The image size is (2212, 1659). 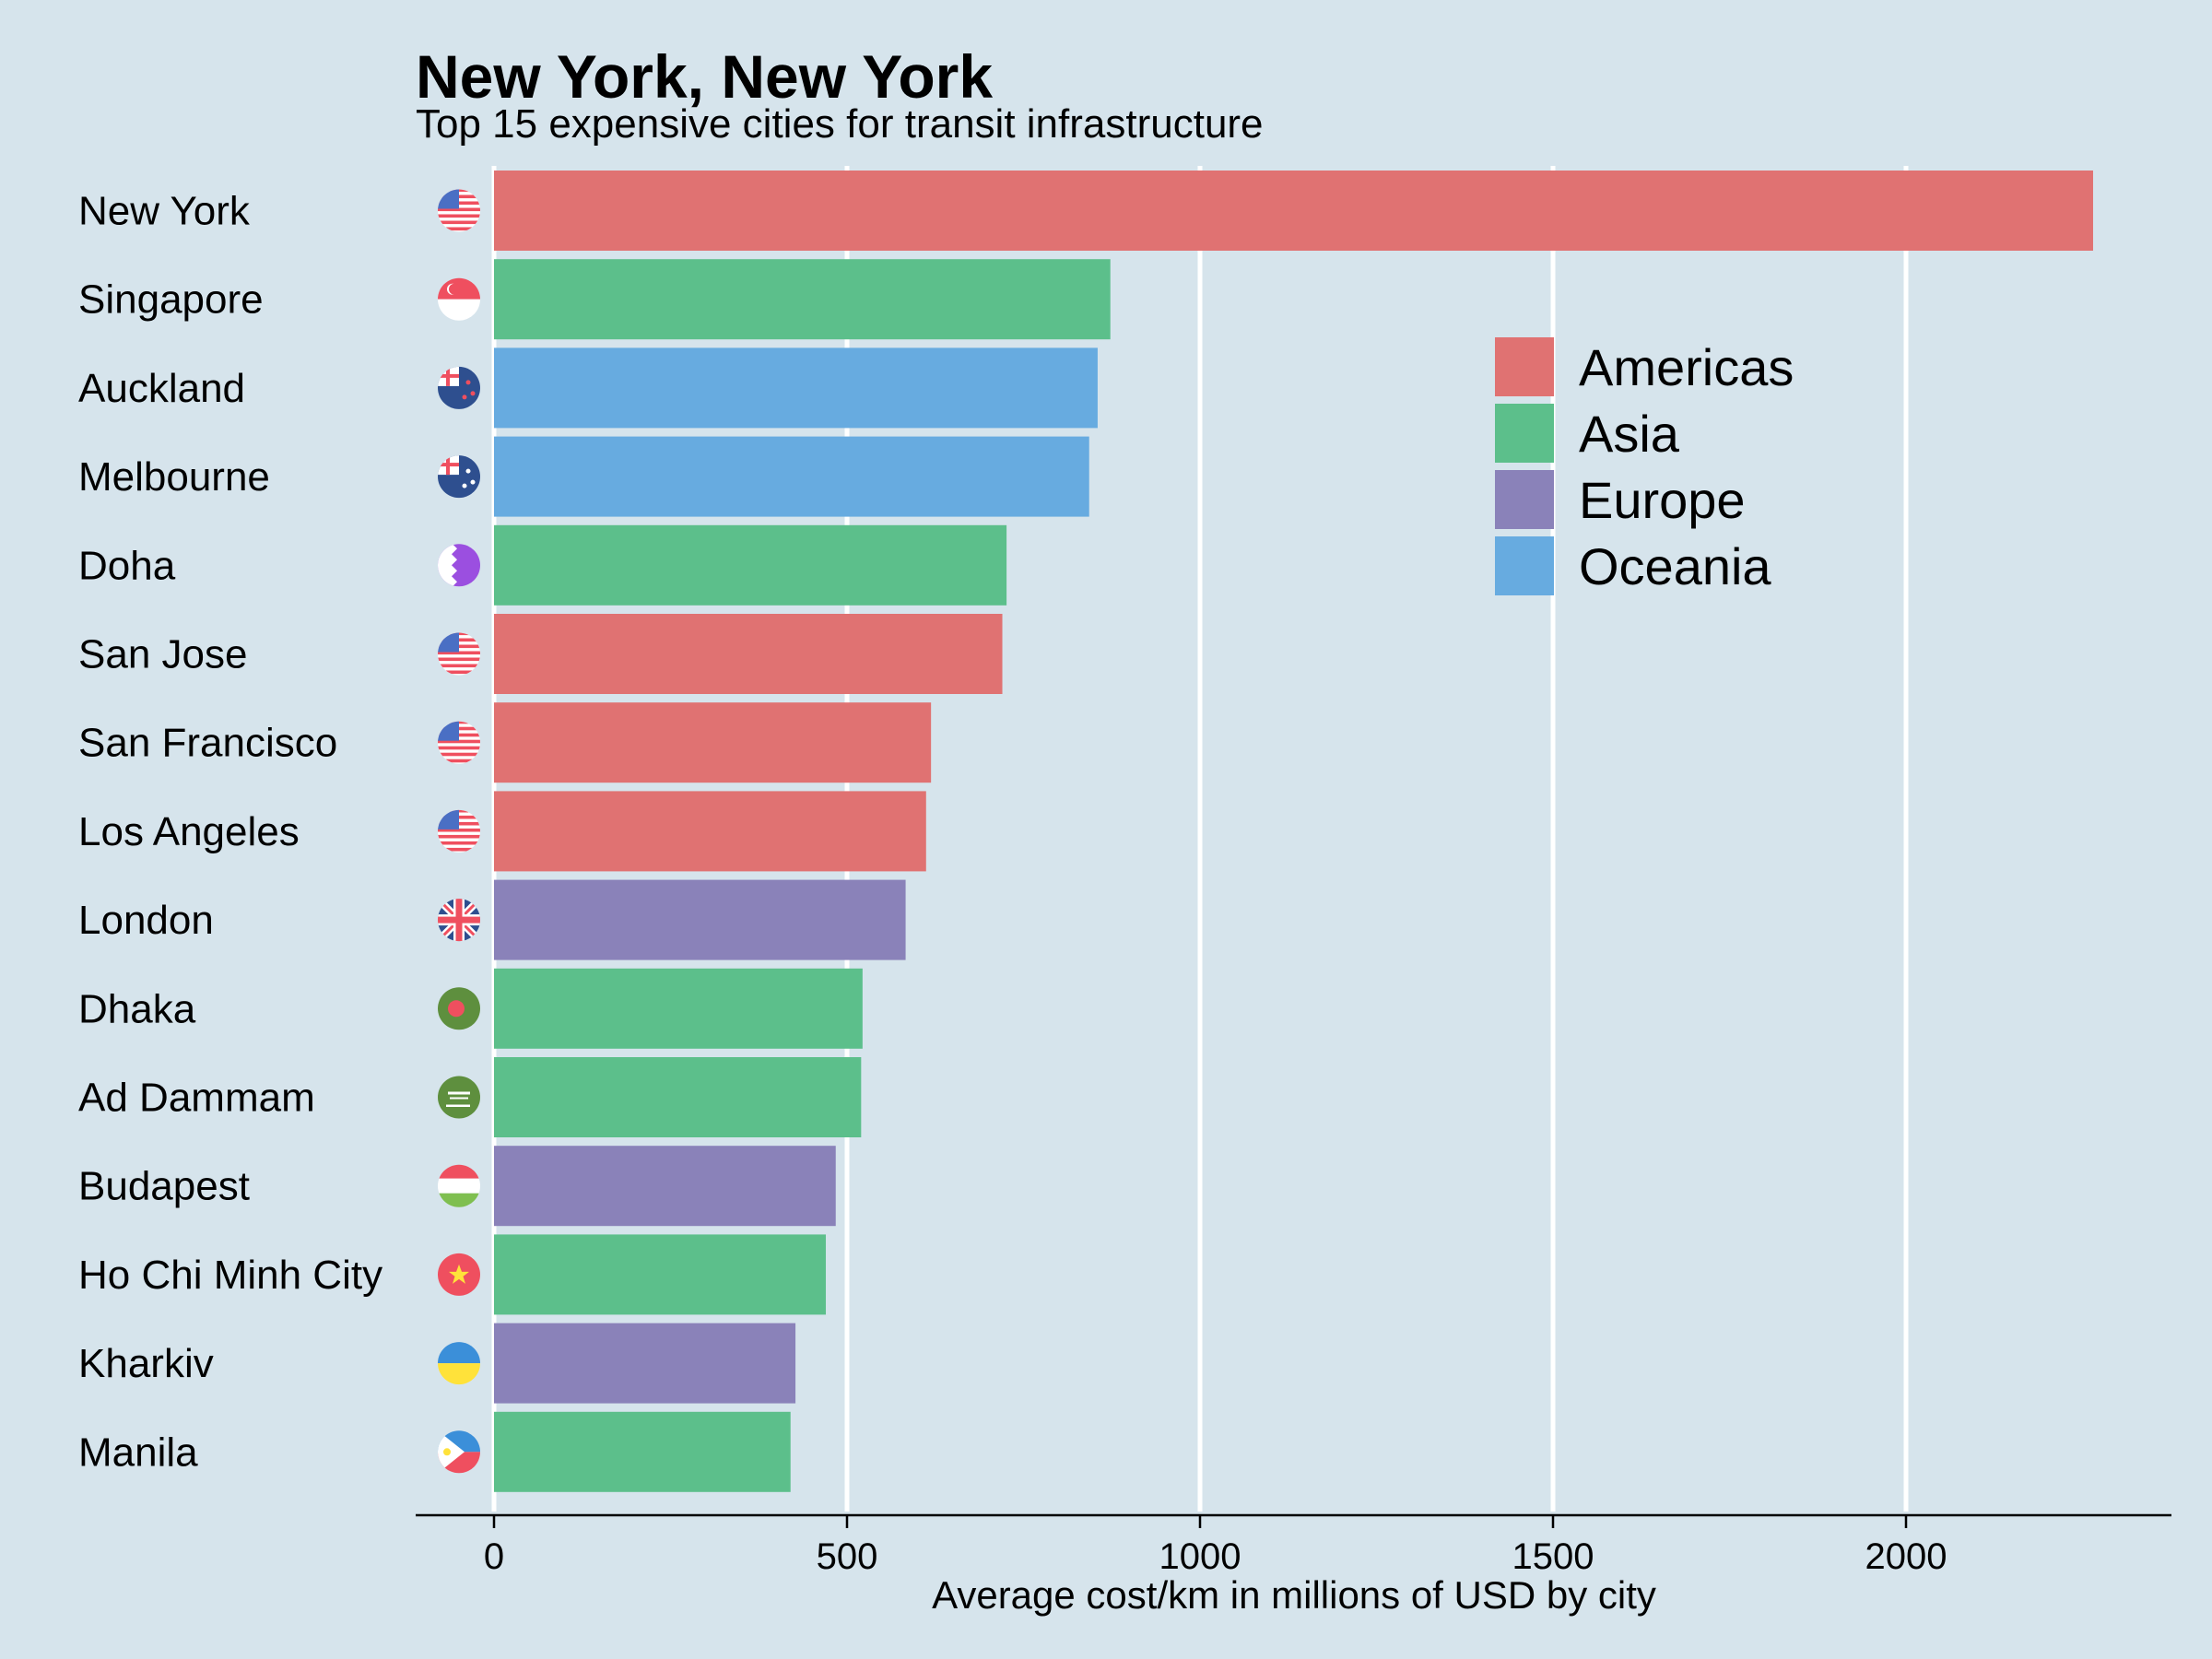 I want to click on x-tick-label: 0, so click(x=494, y=1556).